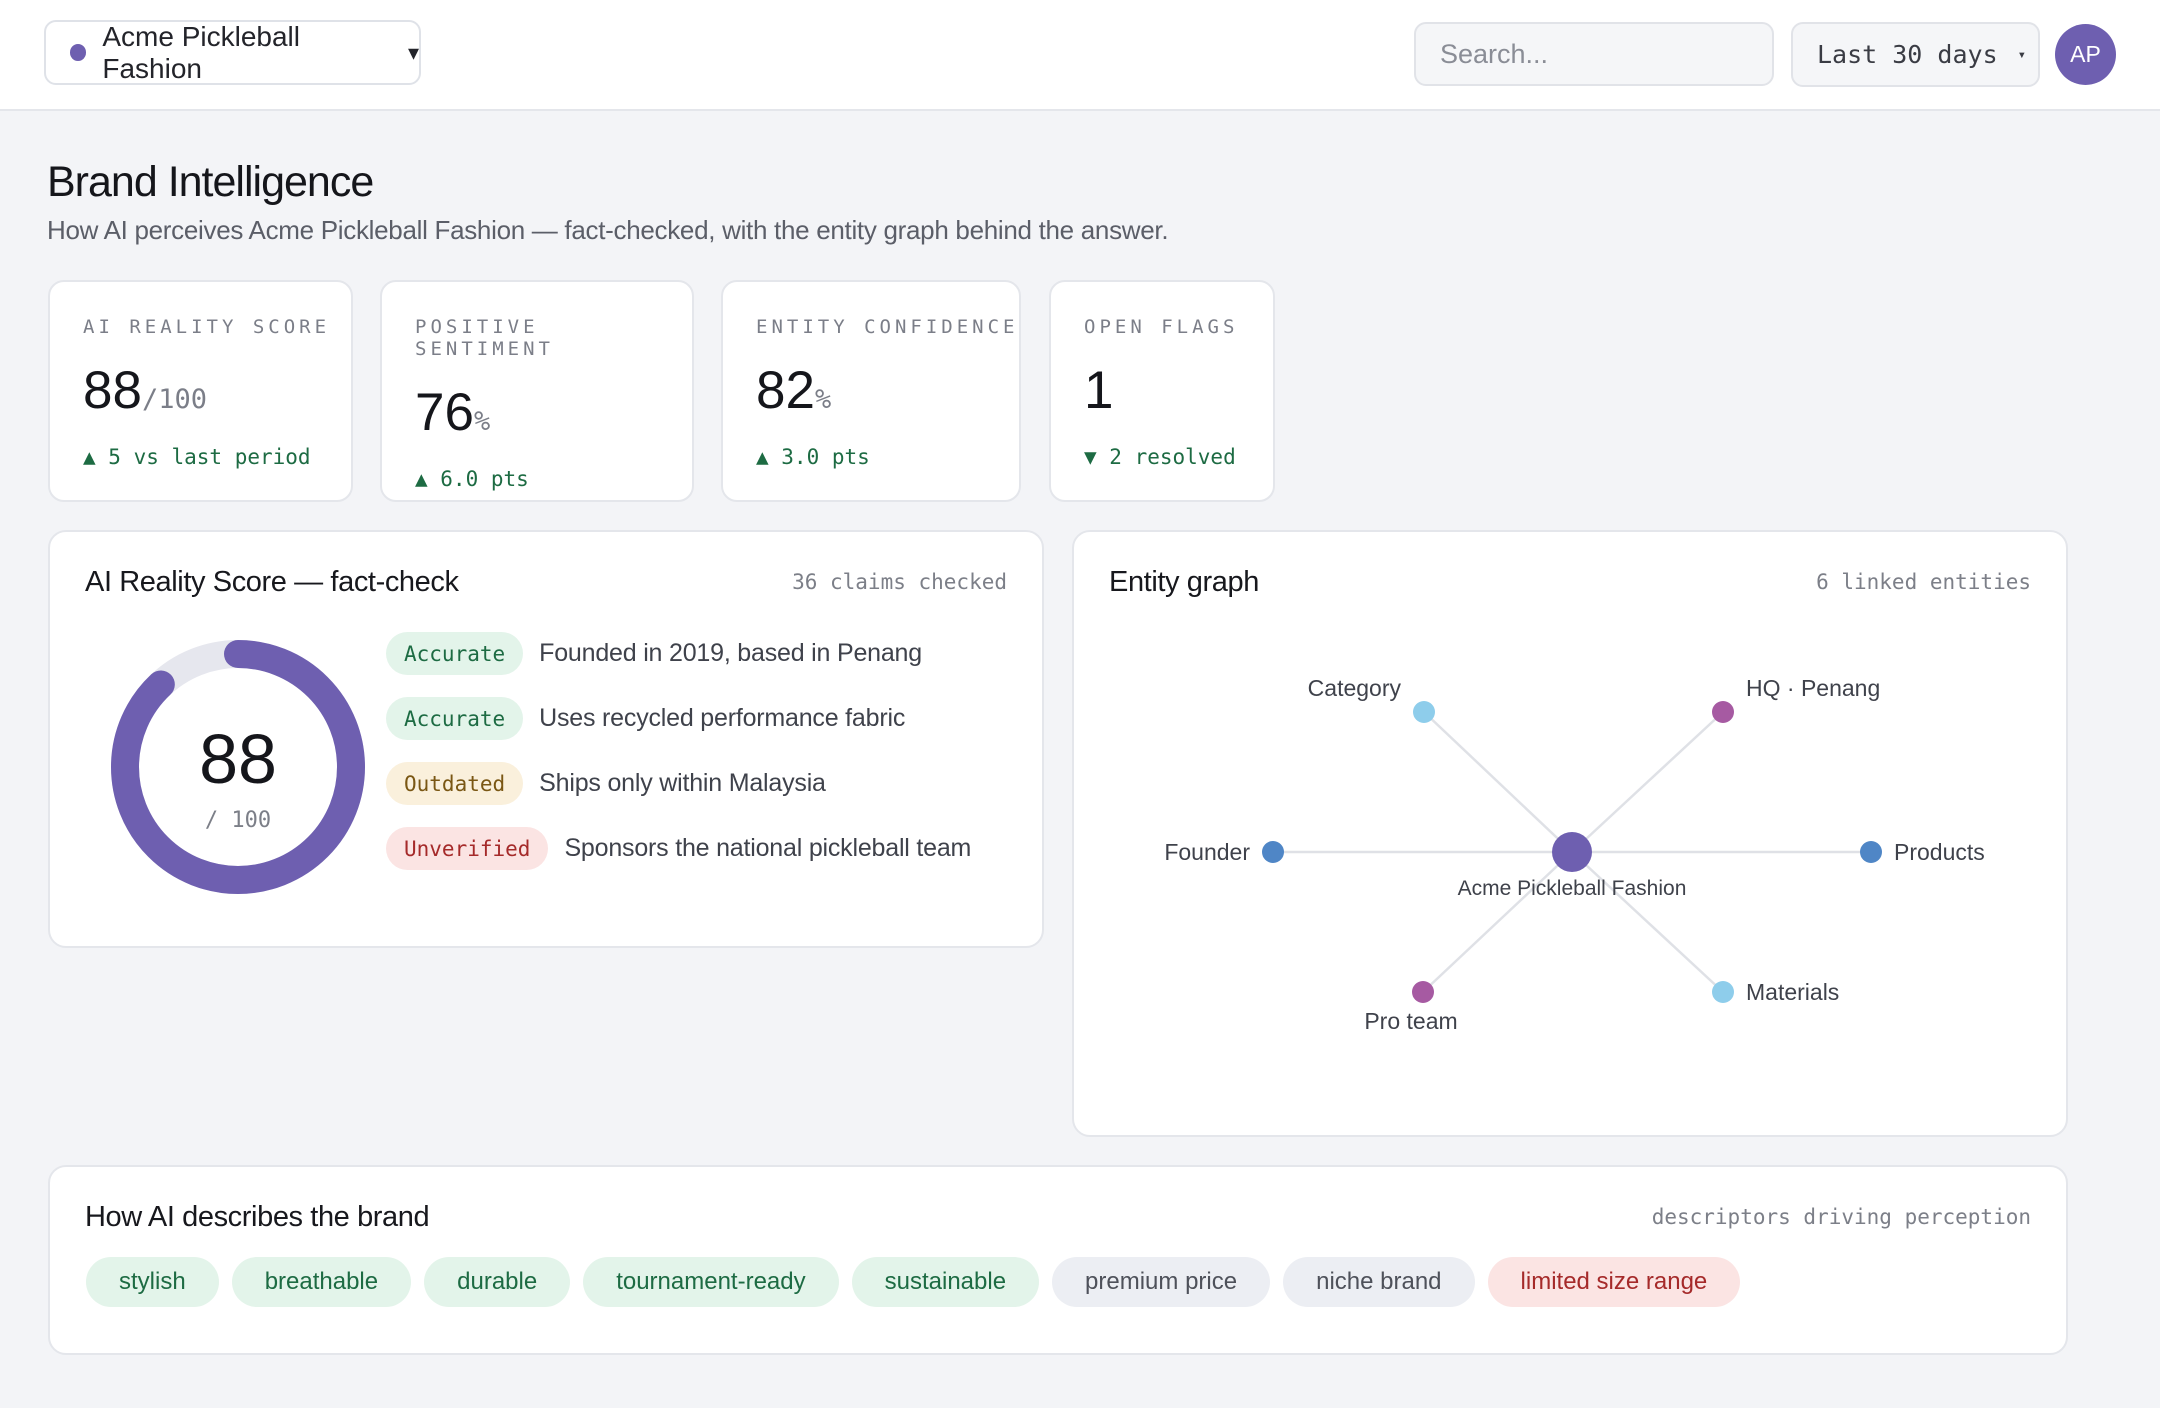  I want to click on descriptor-tag: durable, so click(497, 1282).